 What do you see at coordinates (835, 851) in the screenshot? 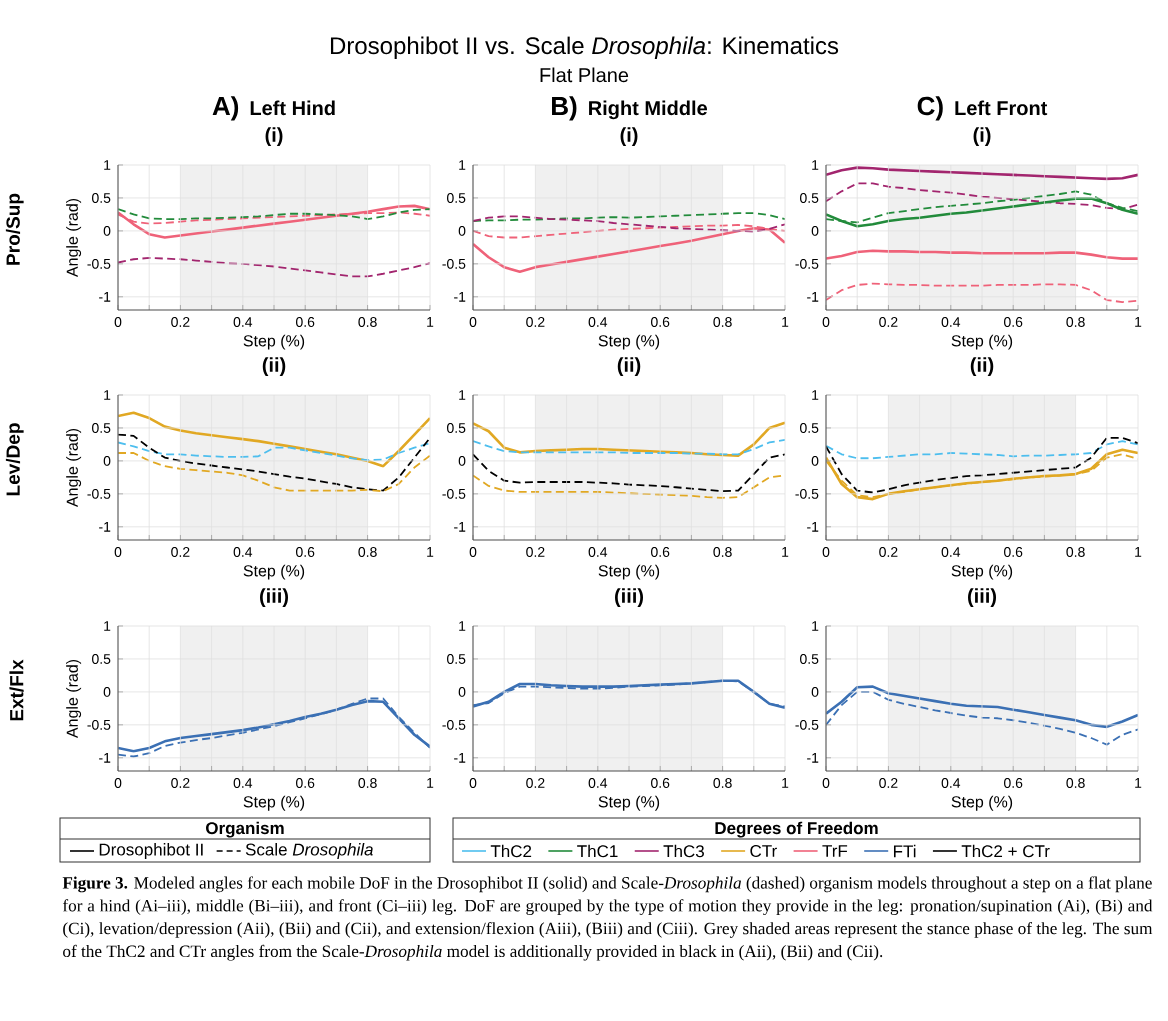
I see `category-label: TrF` at bounding box center [835, 851].